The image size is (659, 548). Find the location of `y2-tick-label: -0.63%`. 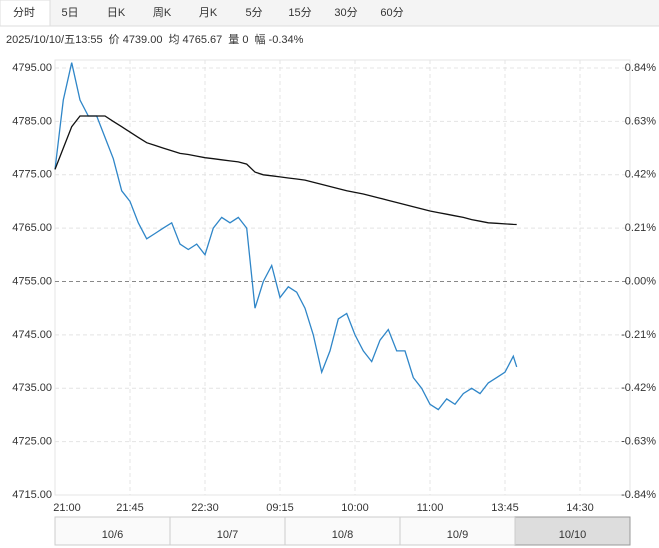

y2-tick-label: -0.63% is located at coordinates (638, 442).